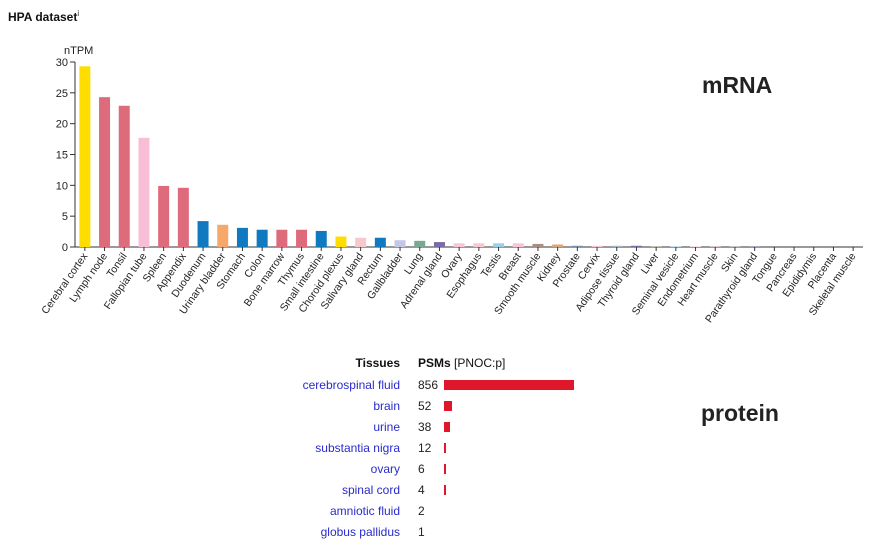 The width and height of the screenshot is (878, 543). Describe the element at coordinates (480, 363) in the screenshot. I see `gene-header-label: [PNOC:p]` at that location.